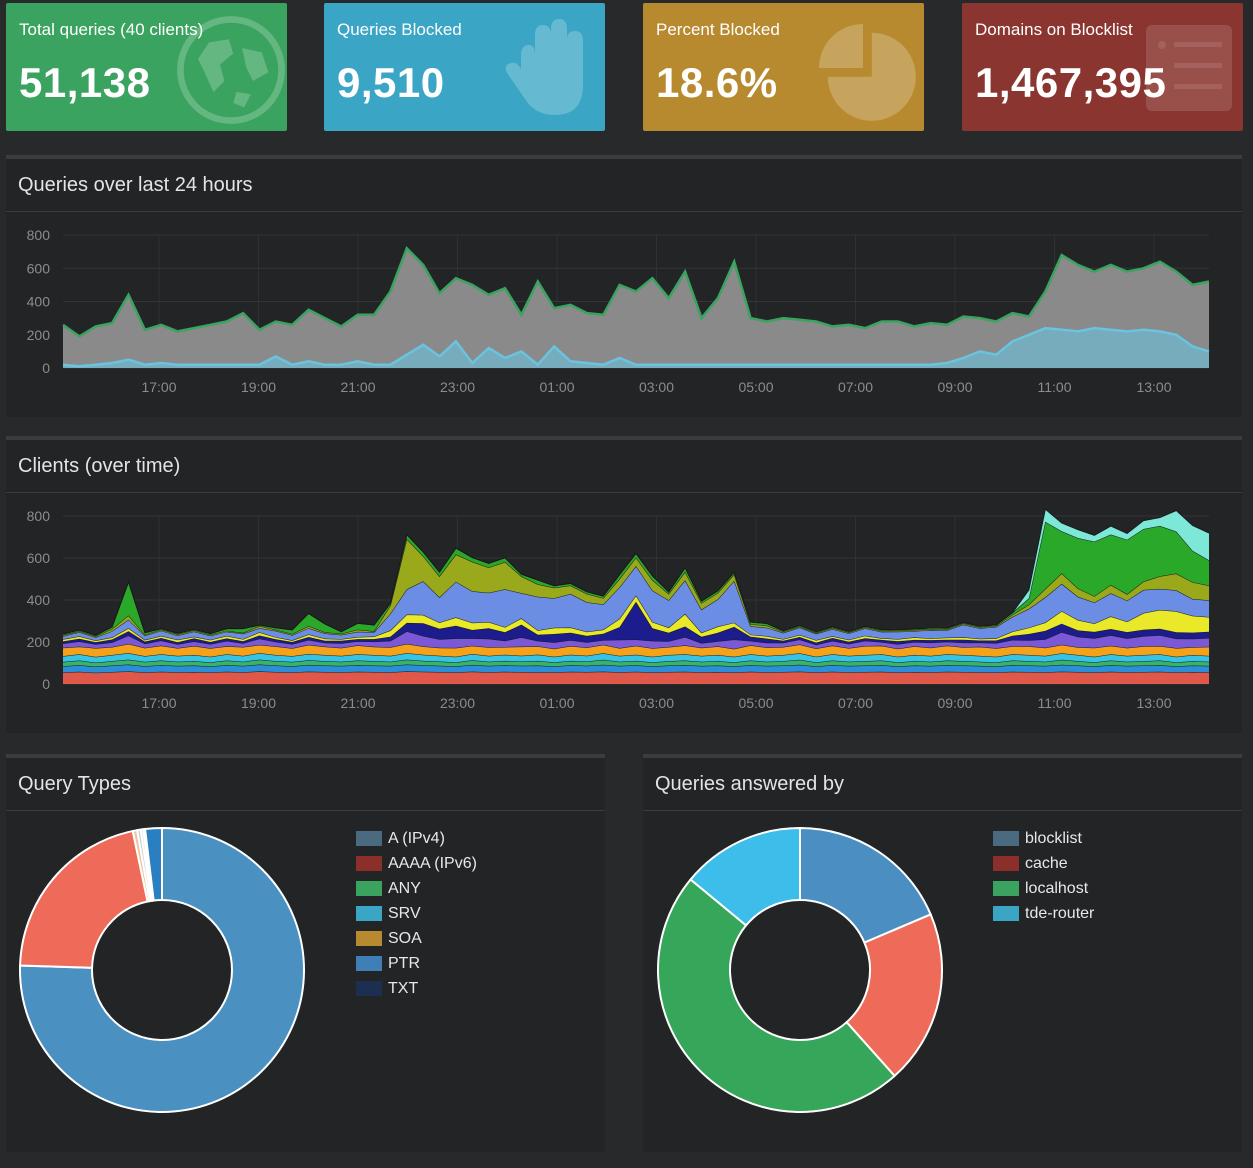 The height and width of the screenshot is (1168, 1253). Describe the element at coordinates (1189, 68) in the screenshot. I see `list-icon` at that location.